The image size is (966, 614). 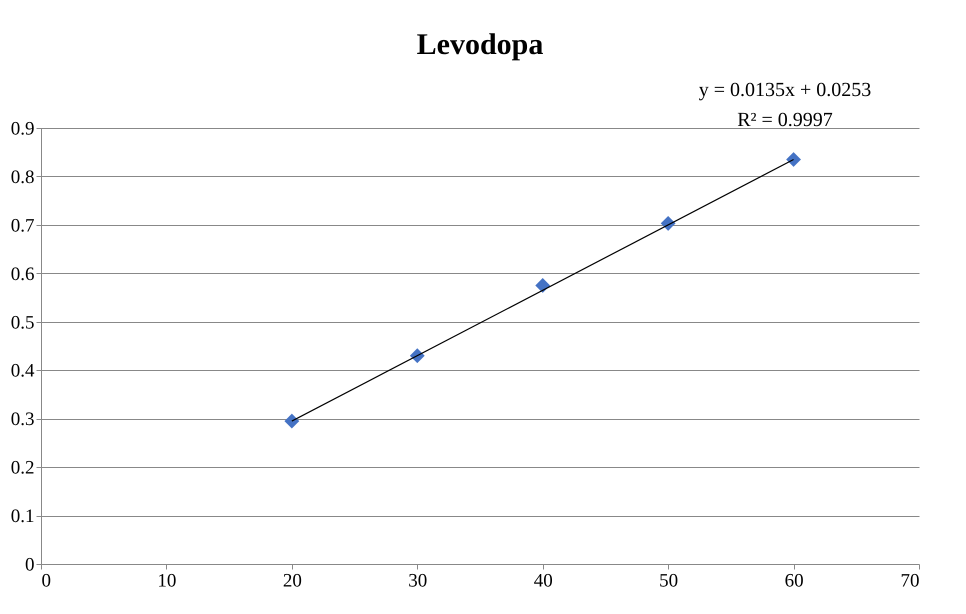 What do you see at coordinates (668, 581) in the screenshot?
I see `x-tick-label: 50` at bounding box center [668, 581].